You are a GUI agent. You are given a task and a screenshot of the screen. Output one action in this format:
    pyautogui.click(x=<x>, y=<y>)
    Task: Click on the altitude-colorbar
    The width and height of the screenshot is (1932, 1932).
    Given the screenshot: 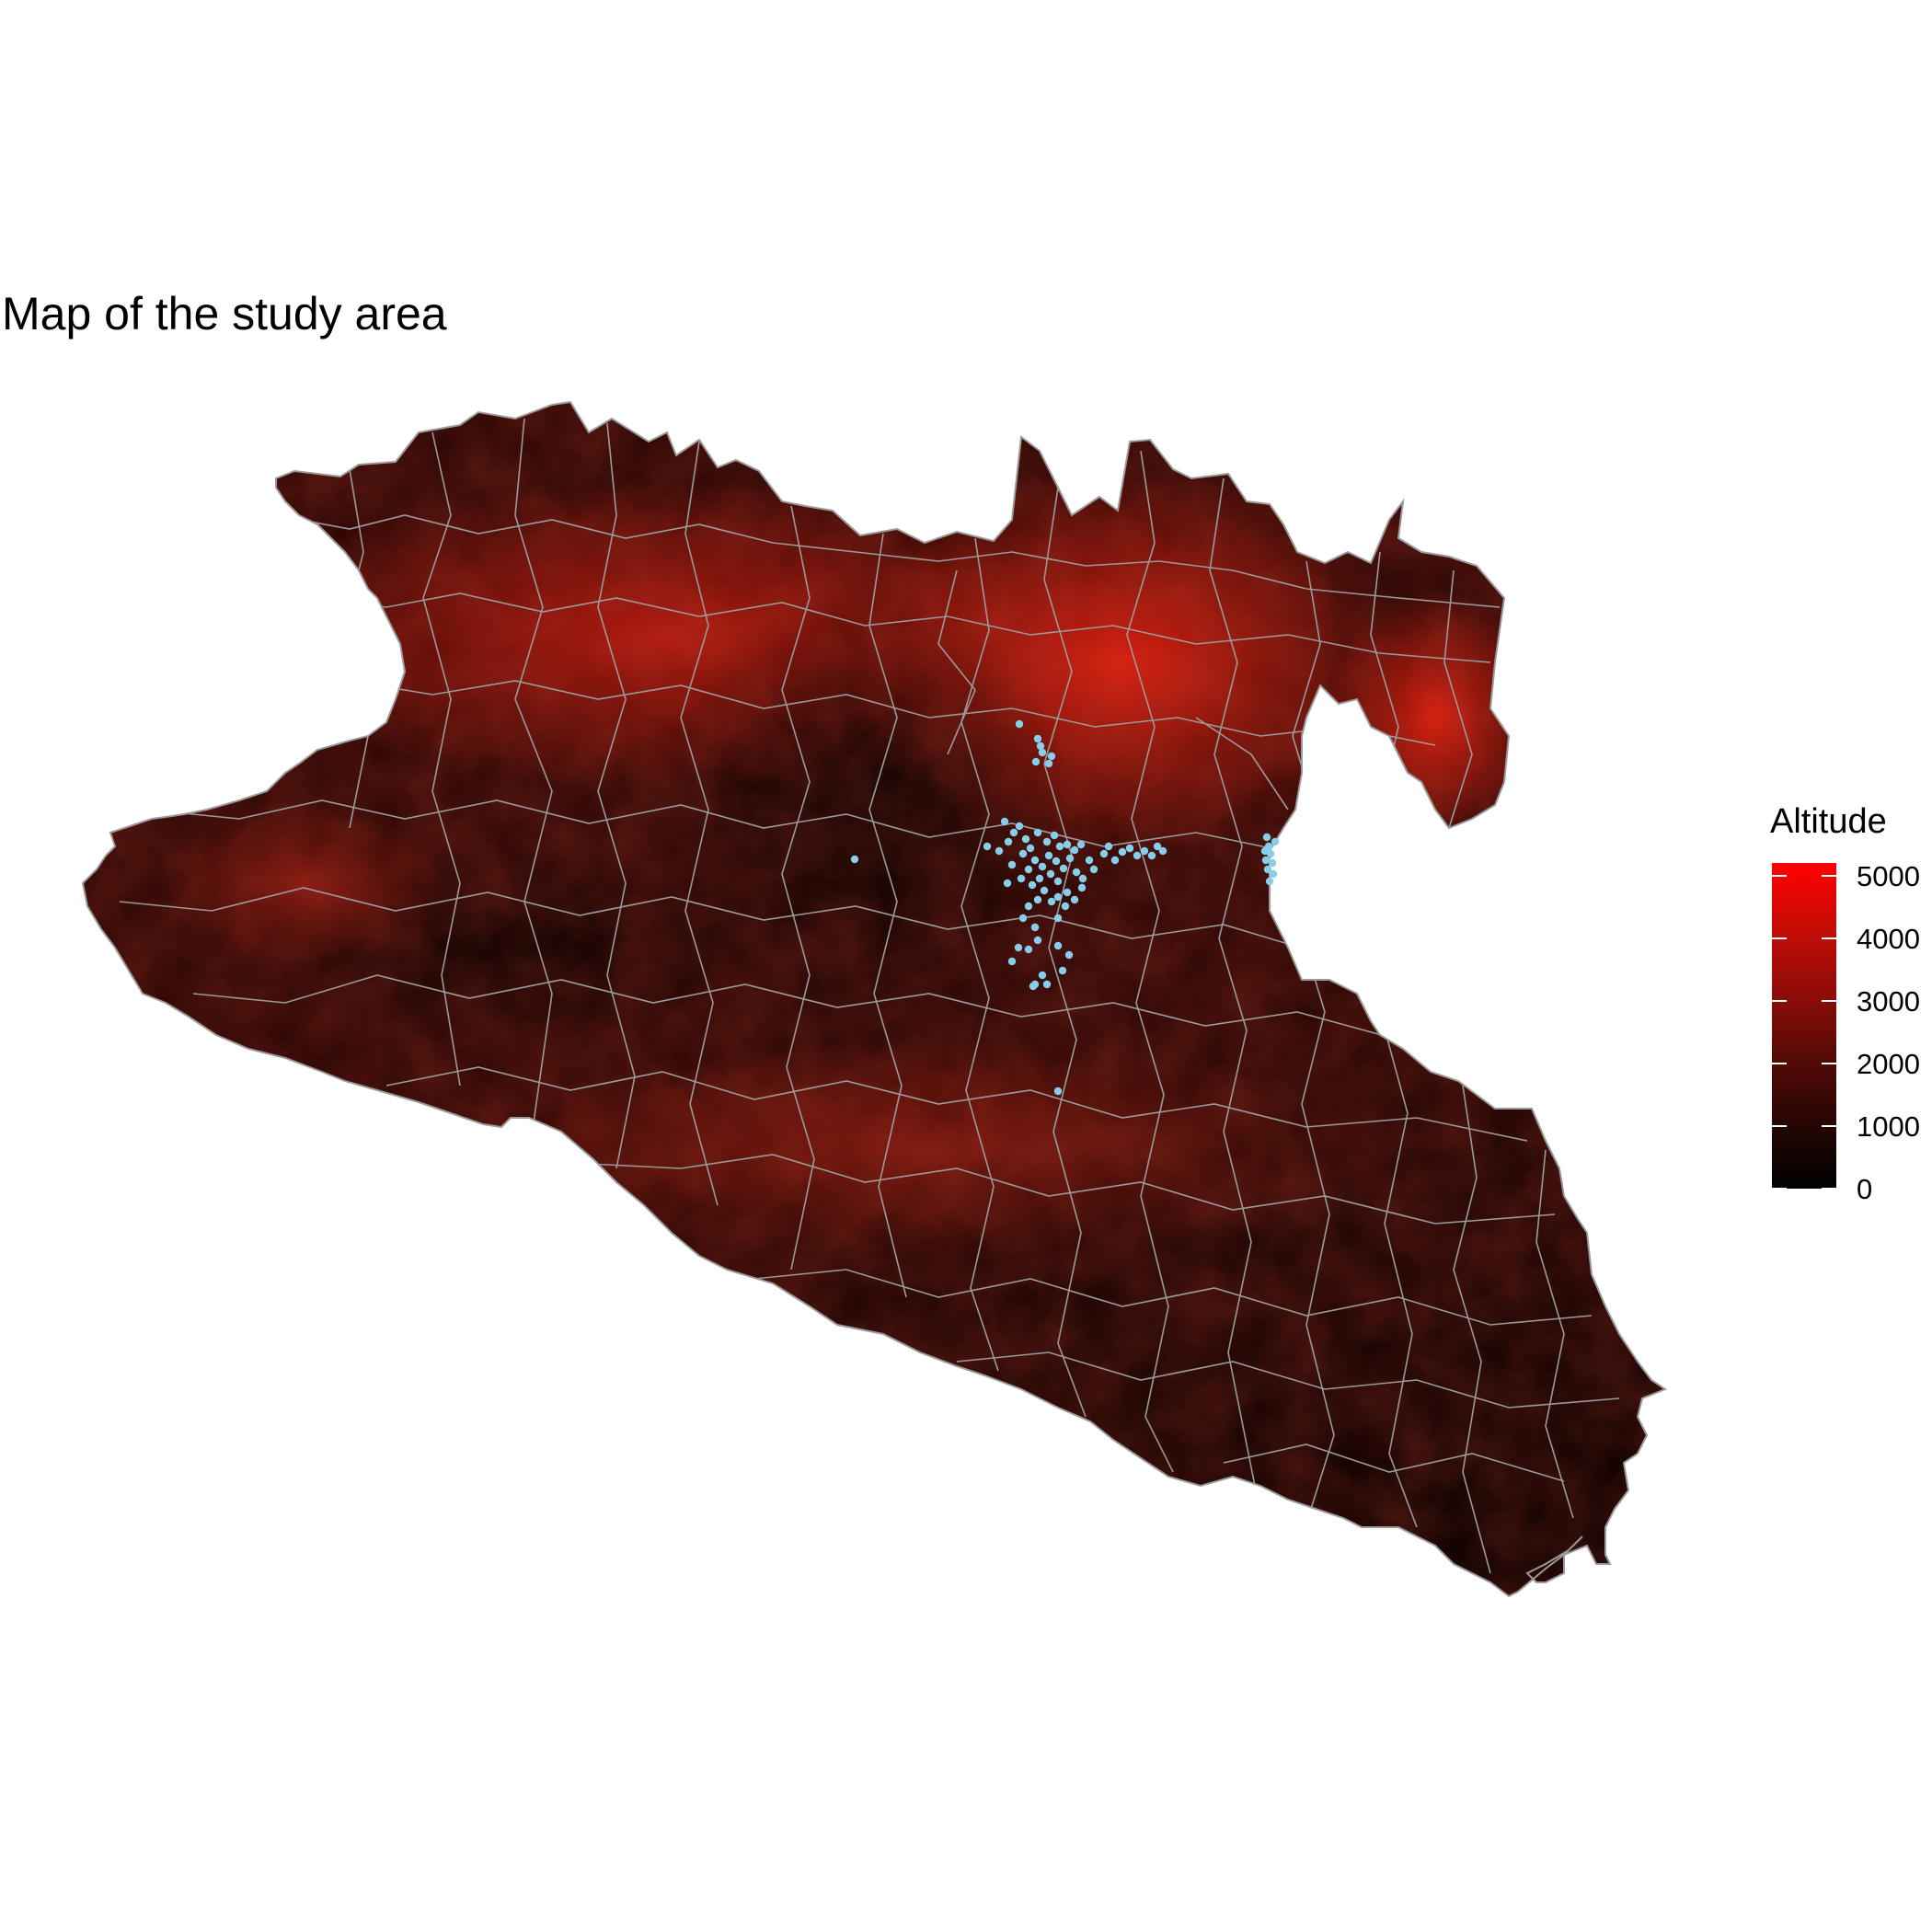 What is the action you would take?
    pyautogui.click(x=1804, y=1026)
    